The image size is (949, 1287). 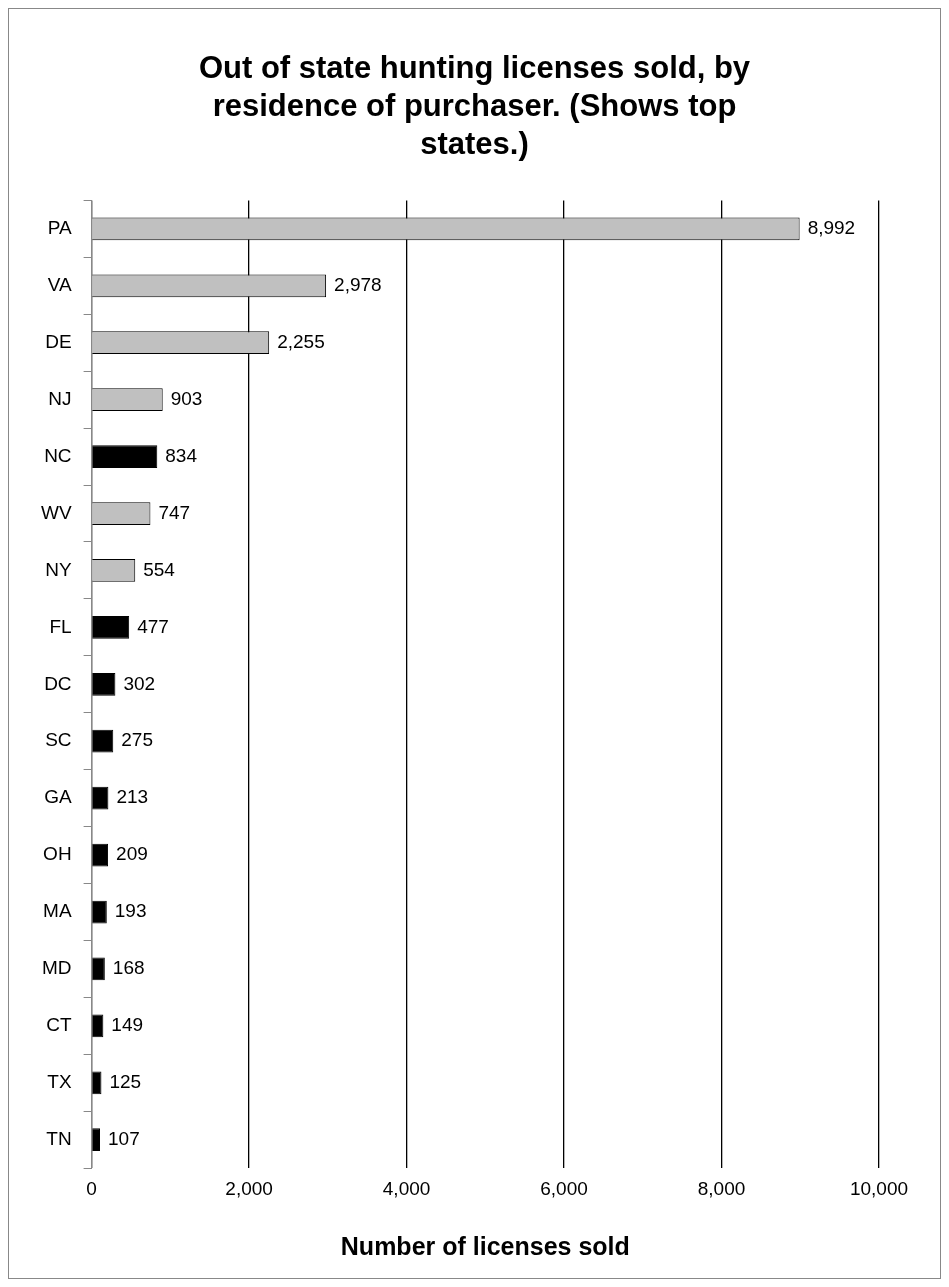 I want to click on chart-title: Out of state hunting licenses sold, by residence of purchaser. (Shows top states.), so click(x=474, y=106).